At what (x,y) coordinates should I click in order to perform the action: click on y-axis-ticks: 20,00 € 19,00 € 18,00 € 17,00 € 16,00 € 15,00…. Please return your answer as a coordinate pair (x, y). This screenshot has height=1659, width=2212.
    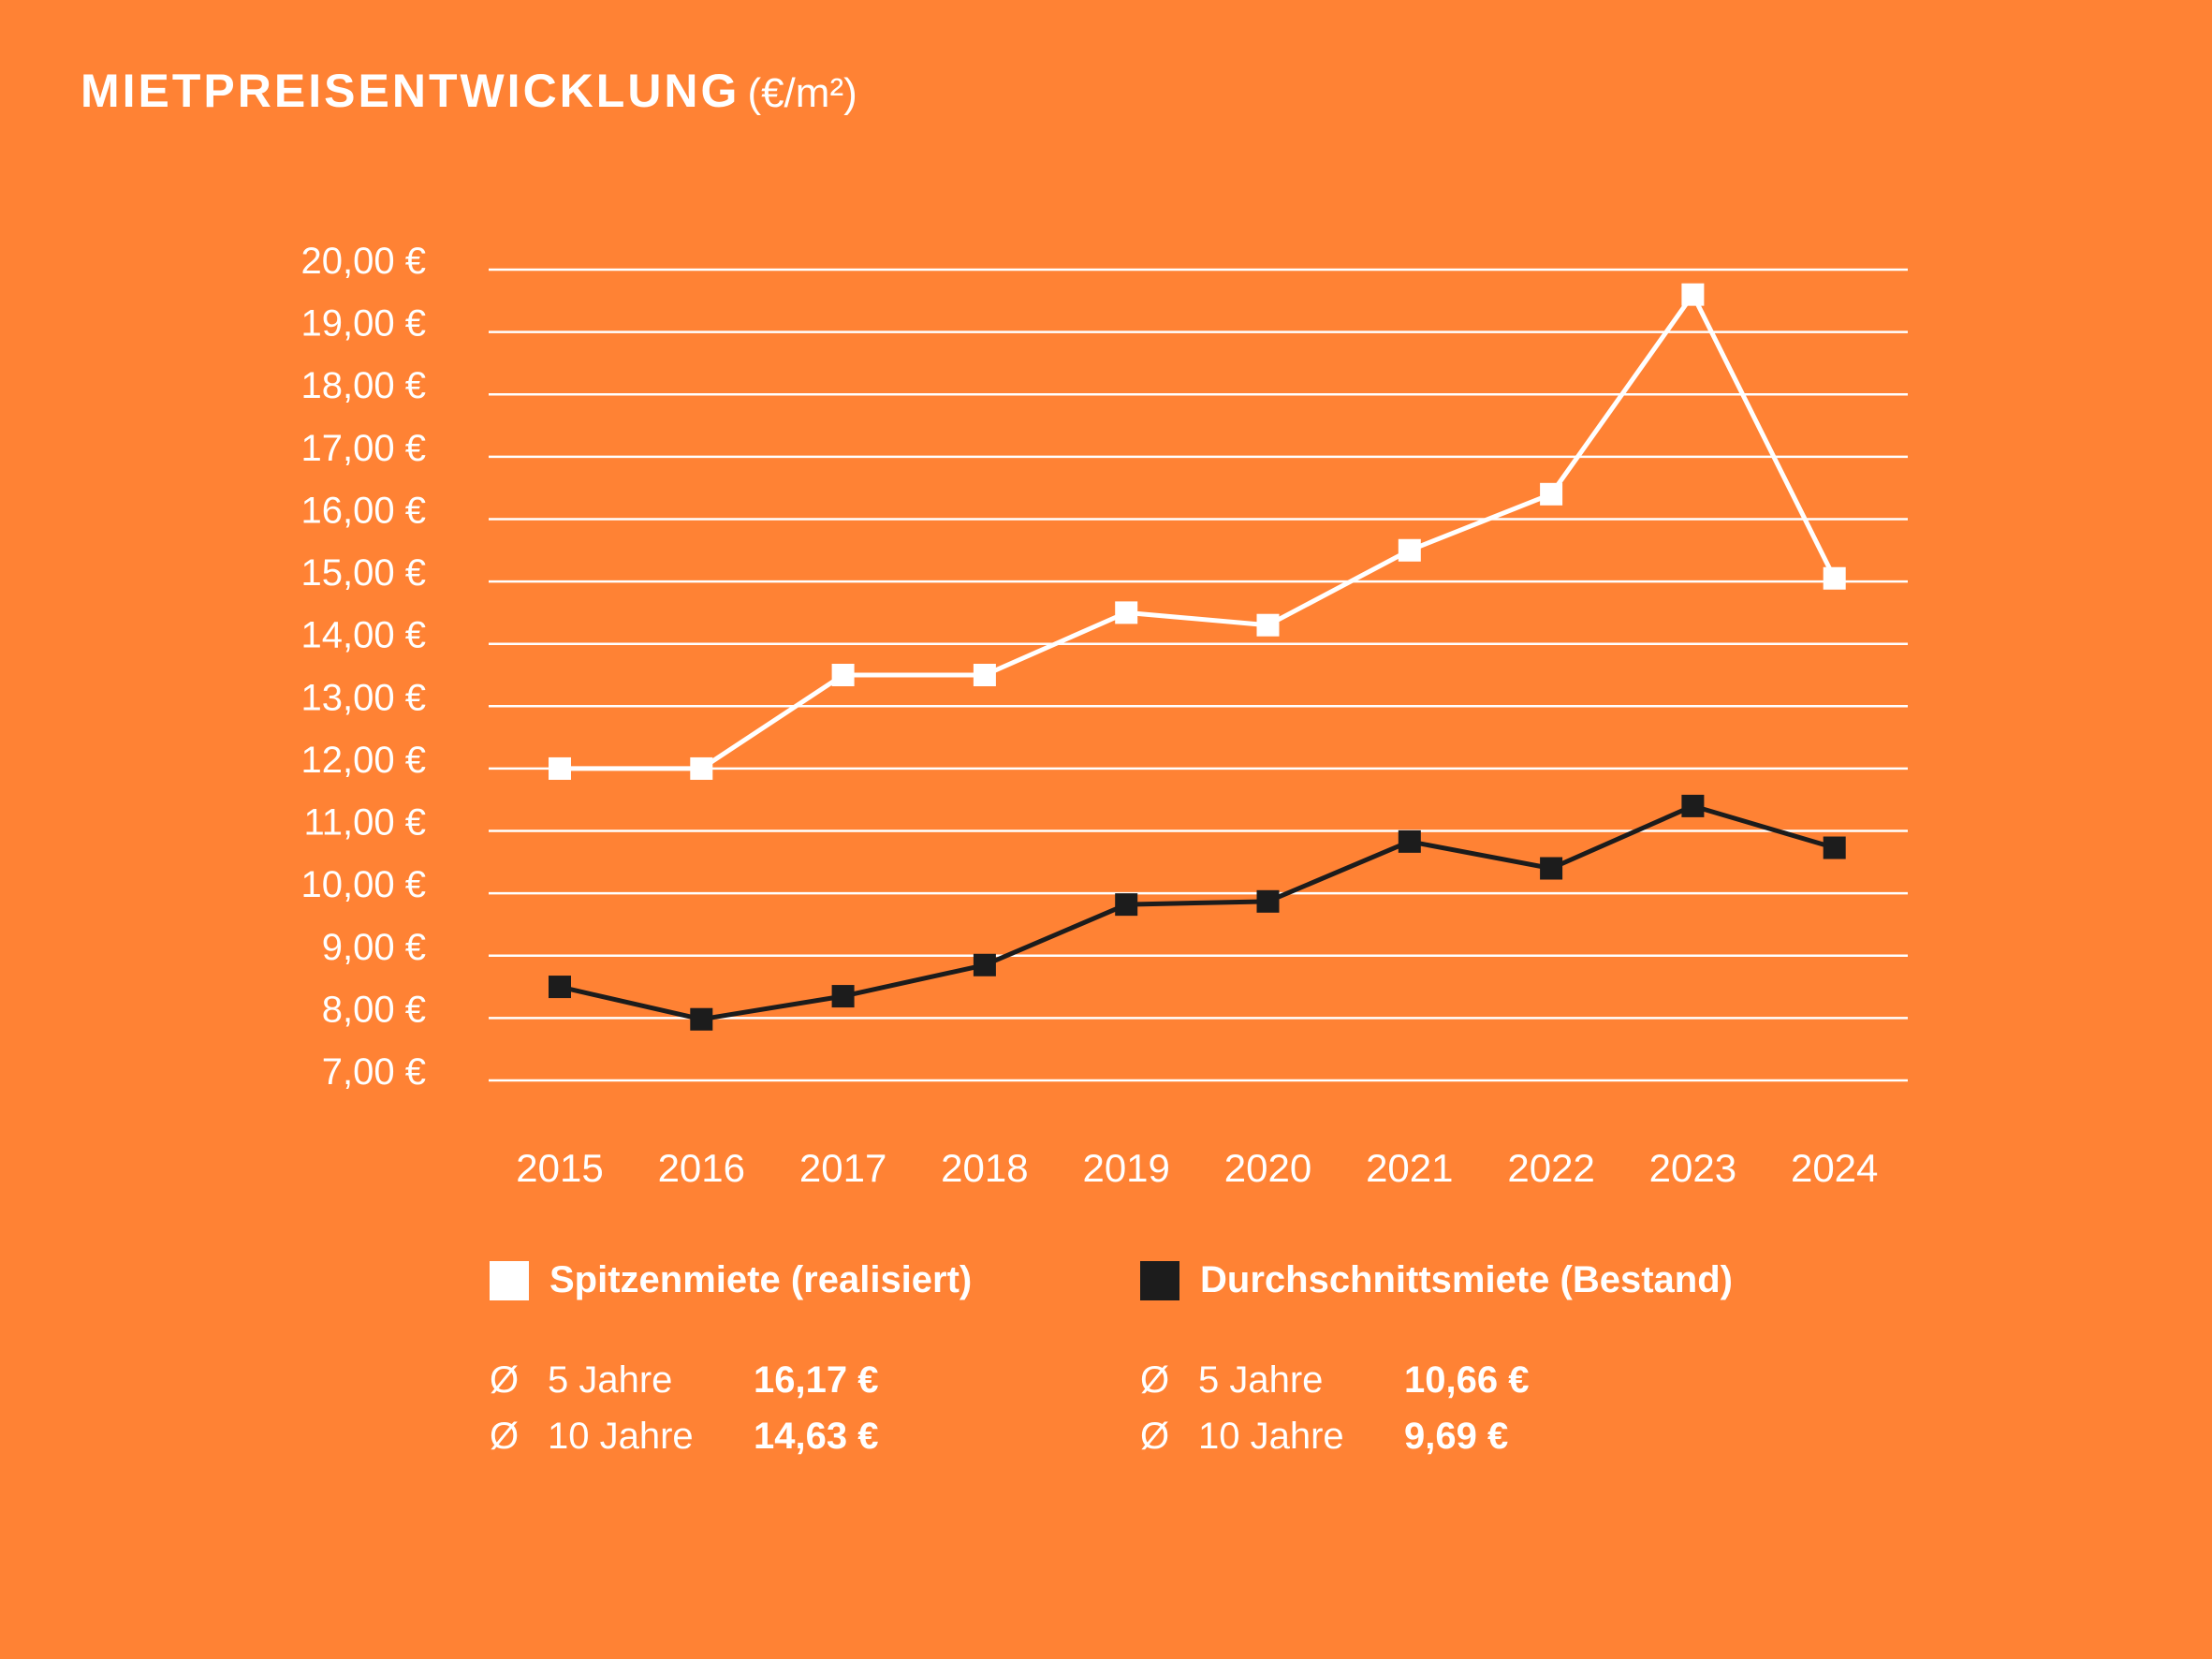
    Looking at the image, I should click on (363, 667).